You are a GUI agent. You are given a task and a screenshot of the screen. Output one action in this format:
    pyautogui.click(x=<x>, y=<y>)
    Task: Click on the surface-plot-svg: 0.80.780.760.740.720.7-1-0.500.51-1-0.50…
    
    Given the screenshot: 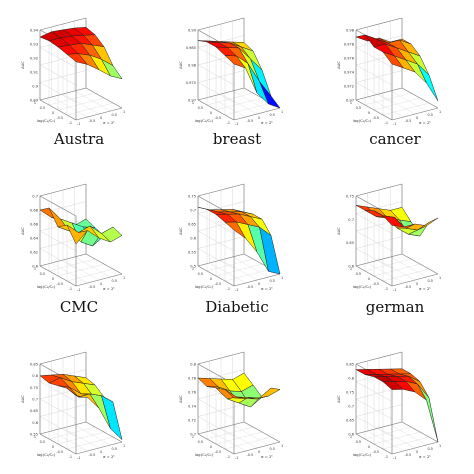 What is the action you would take?
    pyautogui.click(x=231, y=405)
    